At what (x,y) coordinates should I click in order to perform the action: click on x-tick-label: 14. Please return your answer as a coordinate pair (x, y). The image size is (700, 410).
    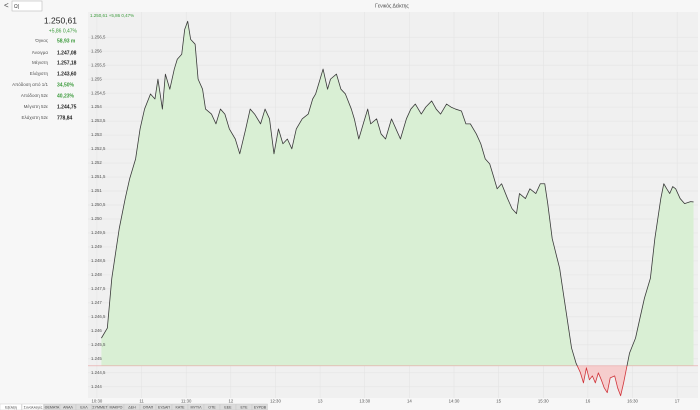
    Looking at the image, I should click on (409, 401).